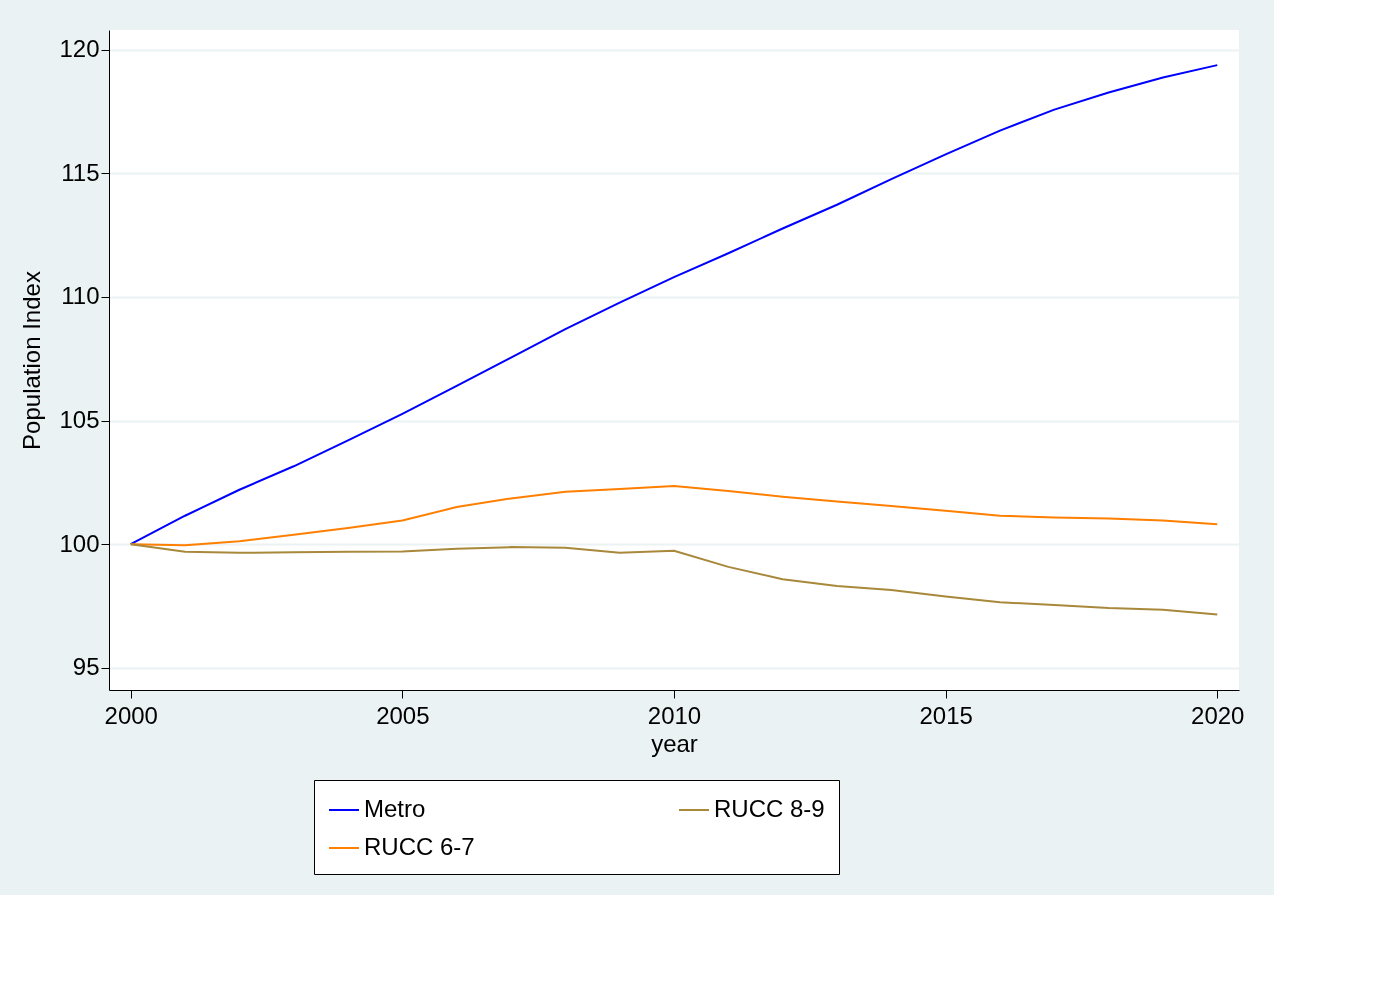 This screenshot has width=1387, height=1007. I want to click on y-tick-label: 120, so click(79, 49).